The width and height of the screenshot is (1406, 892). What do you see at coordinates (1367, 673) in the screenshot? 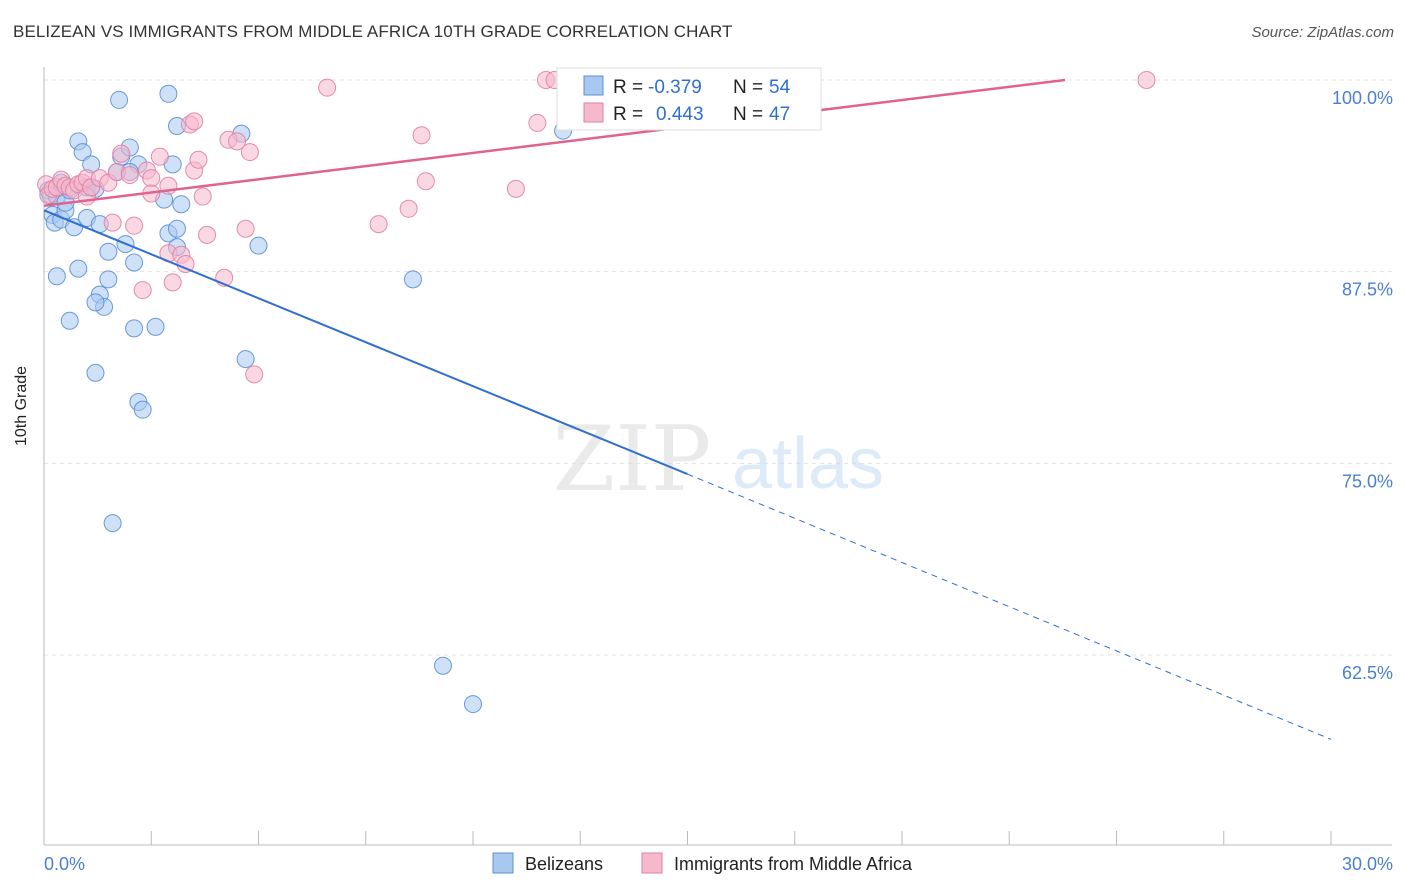
I see `y-tick-label: 62.5%` at bounding box center [1367, 673].